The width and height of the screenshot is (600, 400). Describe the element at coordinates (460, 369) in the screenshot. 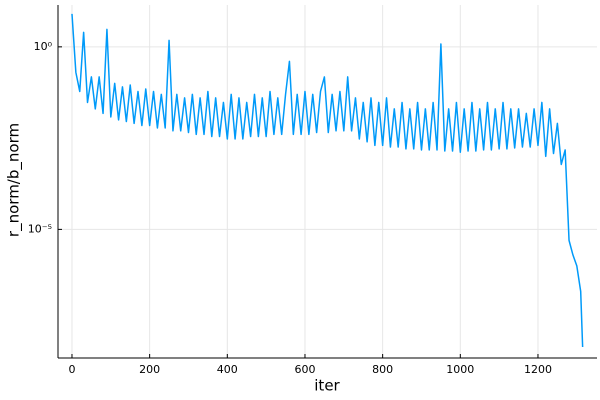

I see `x-tick-label: 1000` at that location.